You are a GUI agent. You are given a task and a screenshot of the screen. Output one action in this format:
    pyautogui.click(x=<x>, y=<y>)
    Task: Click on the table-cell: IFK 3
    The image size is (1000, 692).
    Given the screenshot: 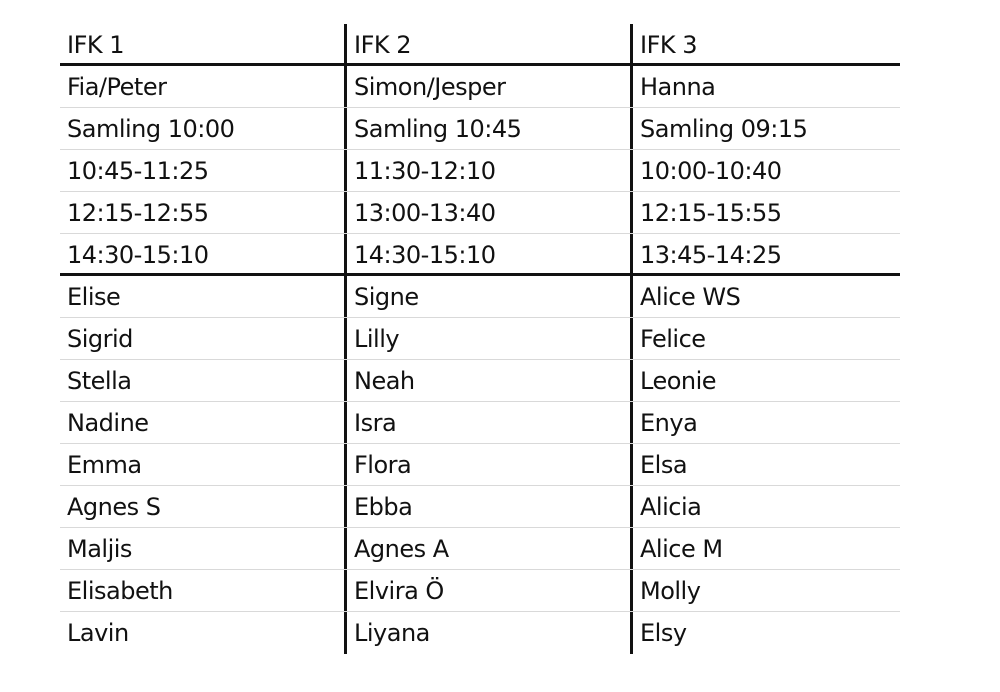 What is the action you would take?
    pyautogui.click(x=765, y=43)
    